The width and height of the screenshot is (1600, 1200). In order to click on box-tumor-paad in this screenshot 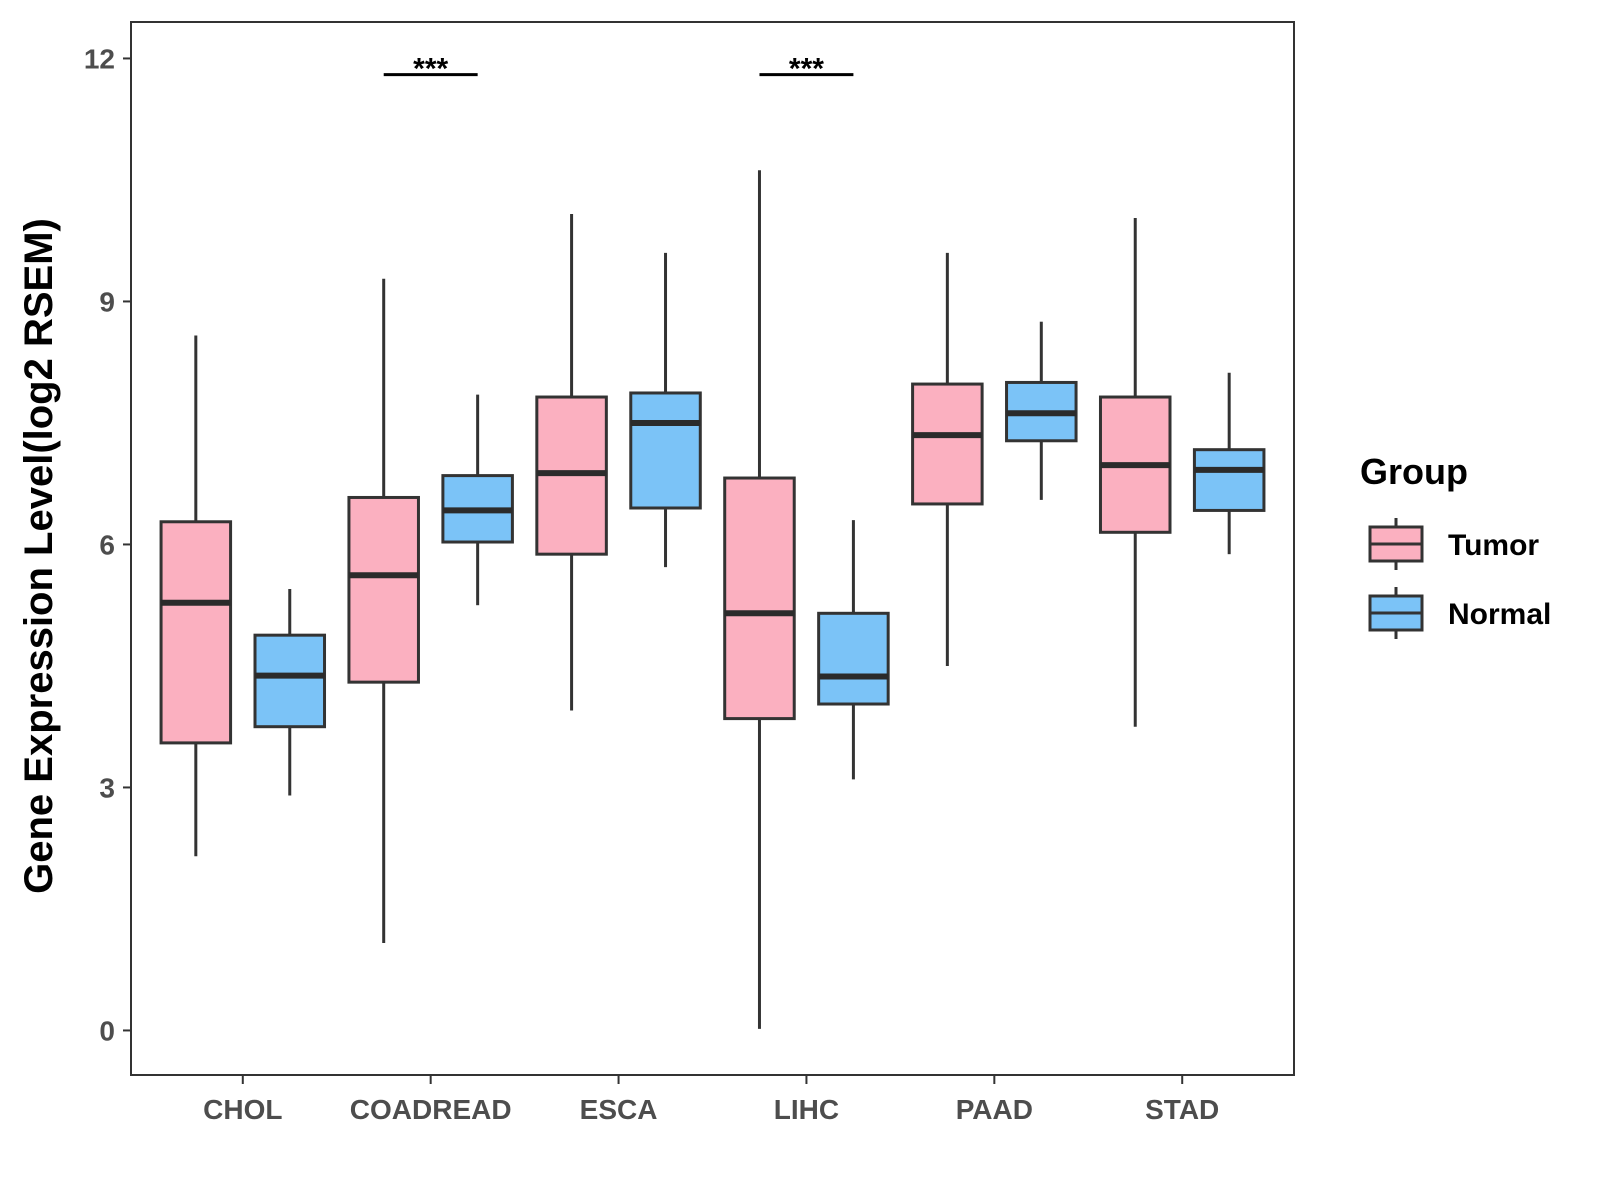, I will do `click(947, 459)`.